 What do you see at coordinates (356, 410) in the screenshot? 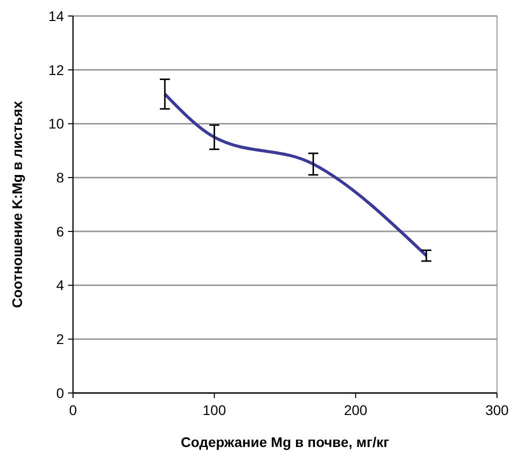
I see `x-tick-label: 200` at bounding box center [356, 410].